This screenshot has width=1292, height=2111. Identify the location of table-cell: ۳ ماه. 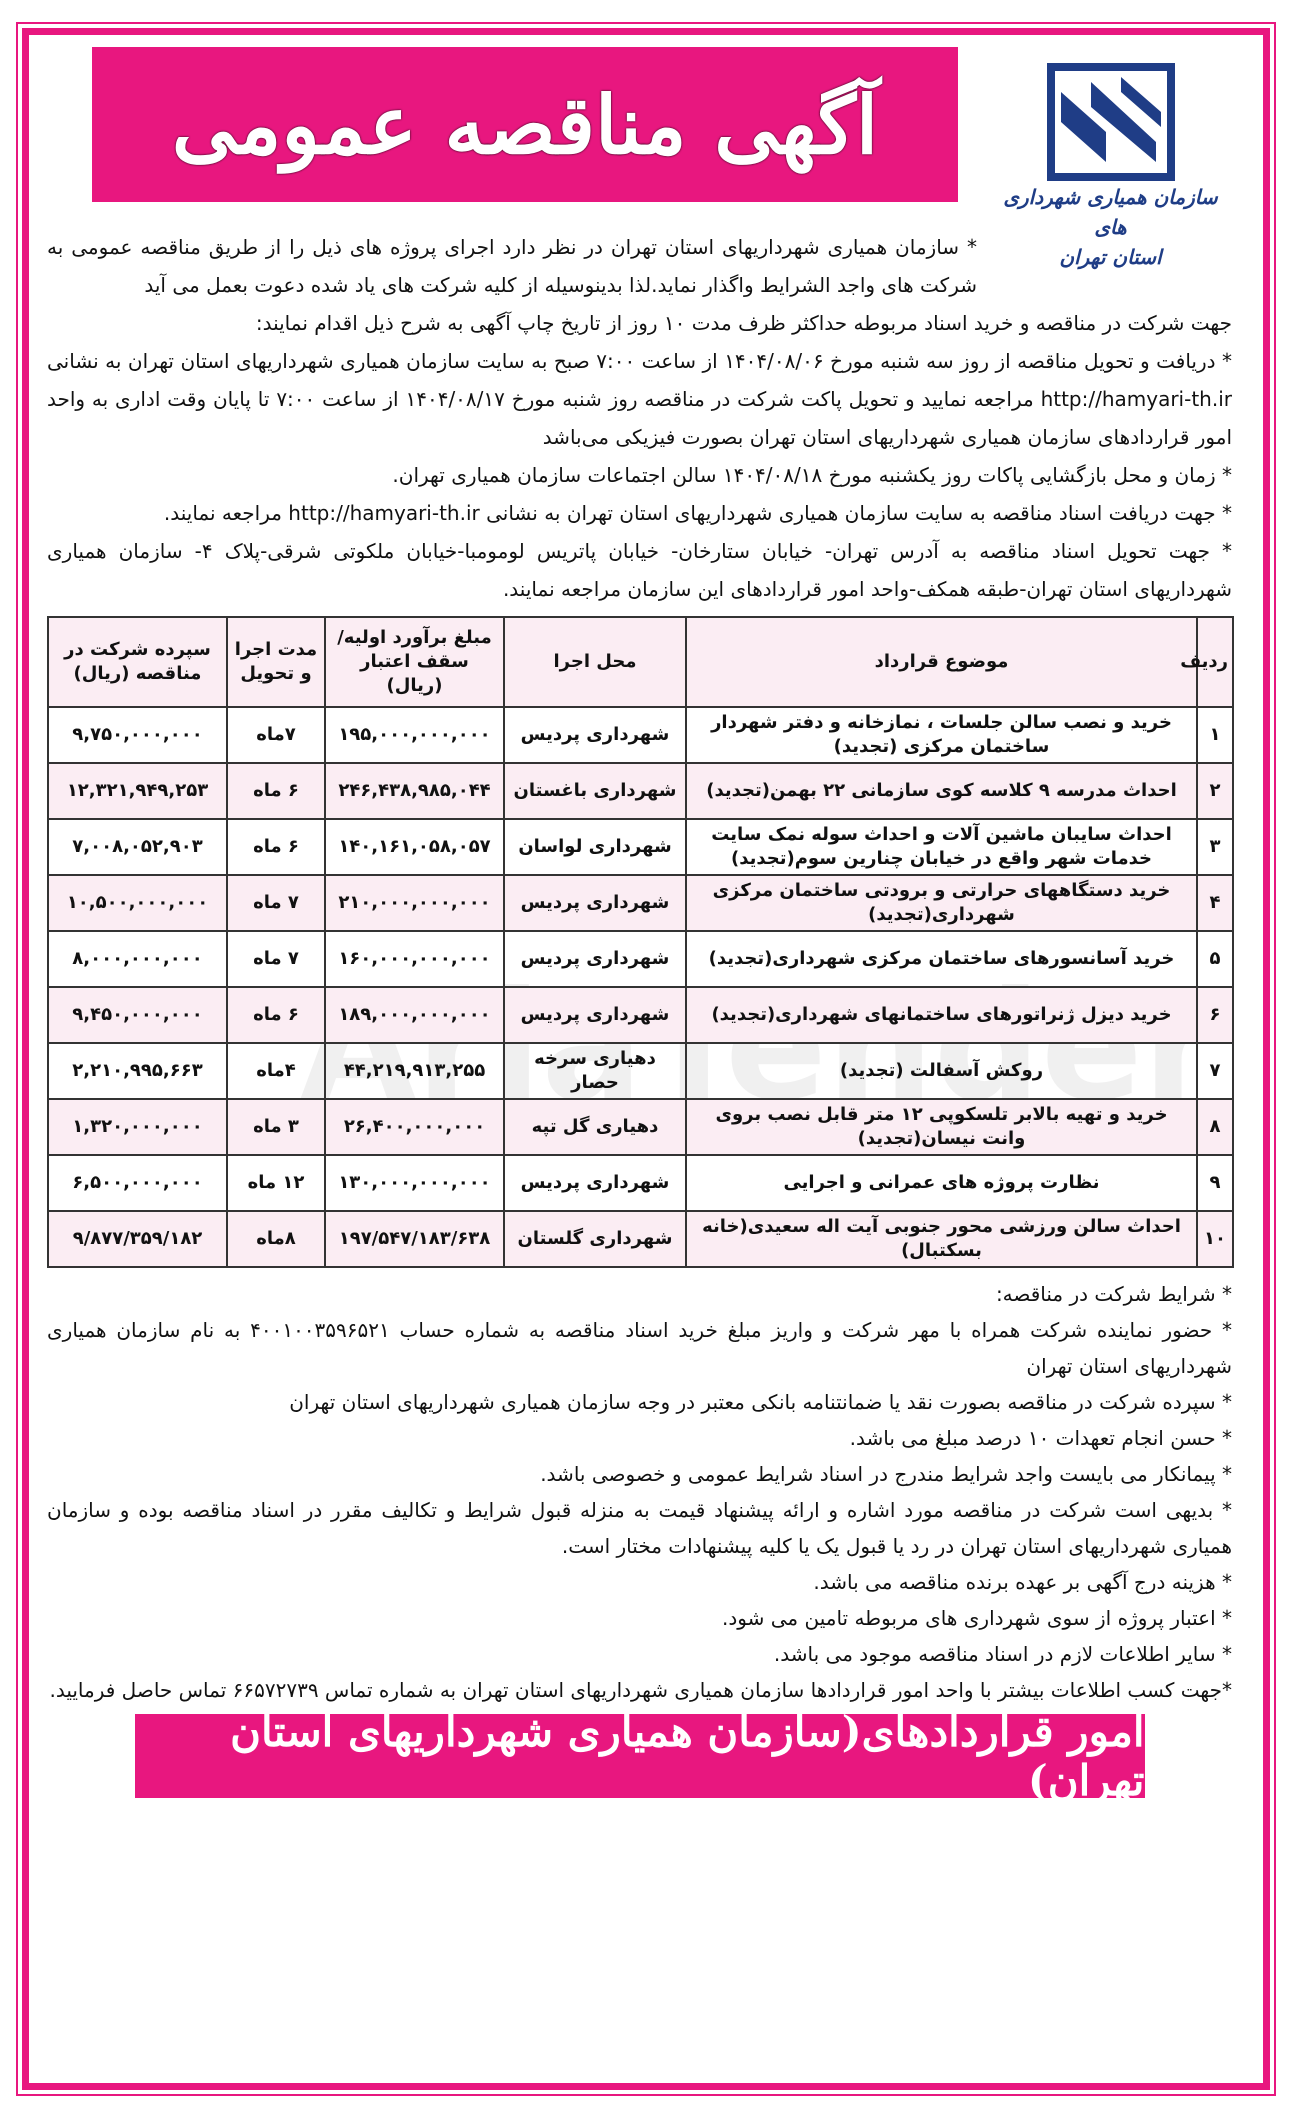
(276, 1127).